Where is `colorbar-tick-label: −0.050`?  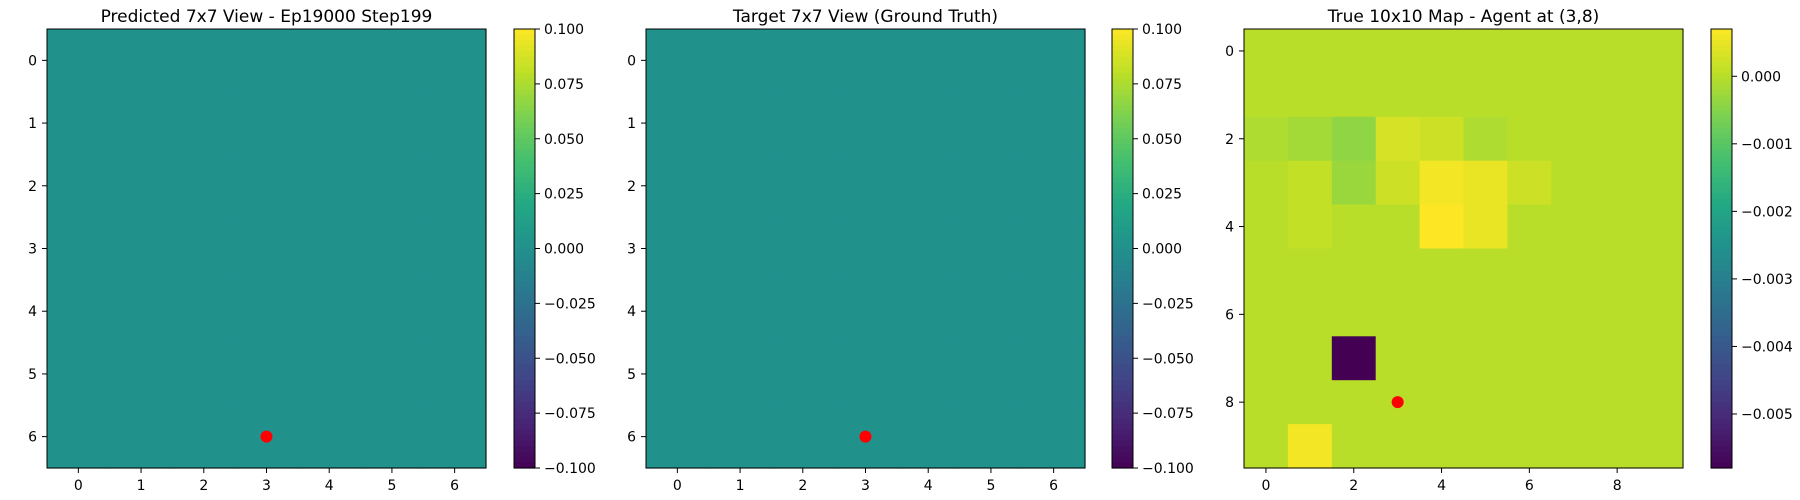
colorbar-tick-label: −0.050 is located at coordinates (1168, 359).